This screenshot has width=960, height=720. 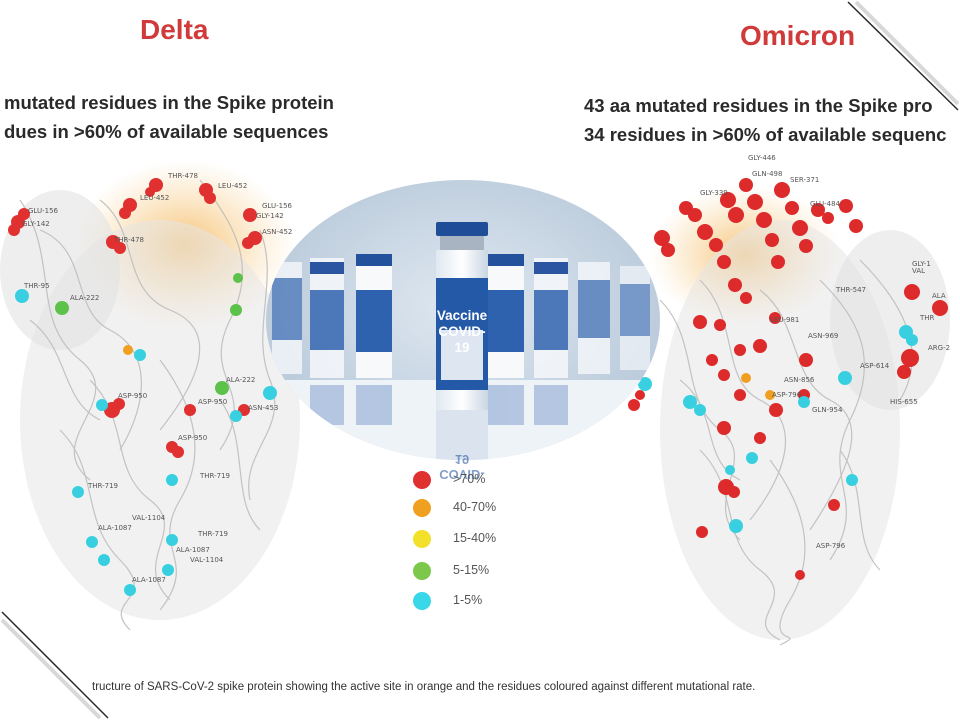 What do you see at coordinates (799, 380) in the screenshot?
I see `residue-label: ASN-856` at bounding box center [799, 380].